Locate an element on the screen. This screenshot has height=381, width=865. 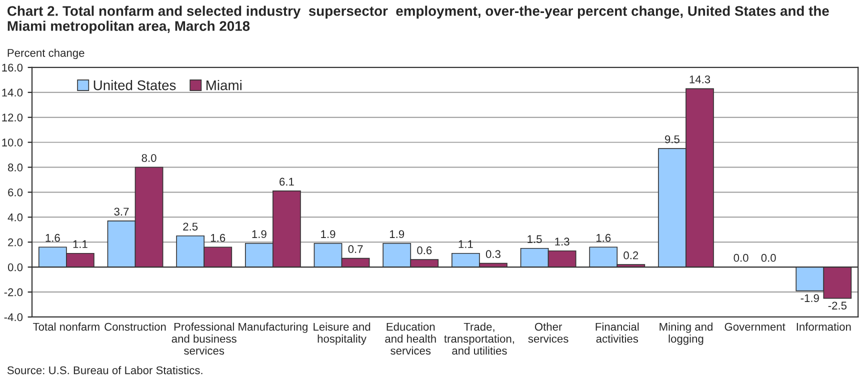
y-tick-label: 2.0 is located at coordinates (15, 242).